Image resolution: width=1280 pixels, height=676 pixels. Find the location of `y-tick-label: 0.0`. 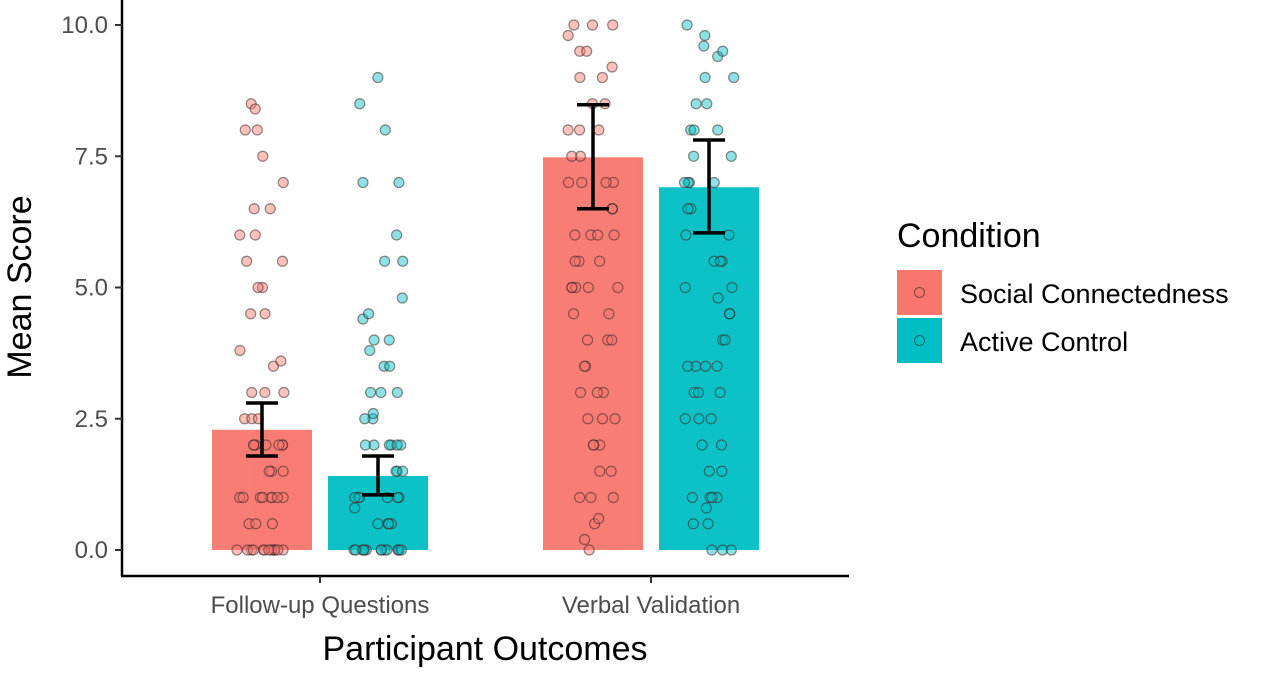

y-tick-label: 0.0 is located at coordinates (91, 550).